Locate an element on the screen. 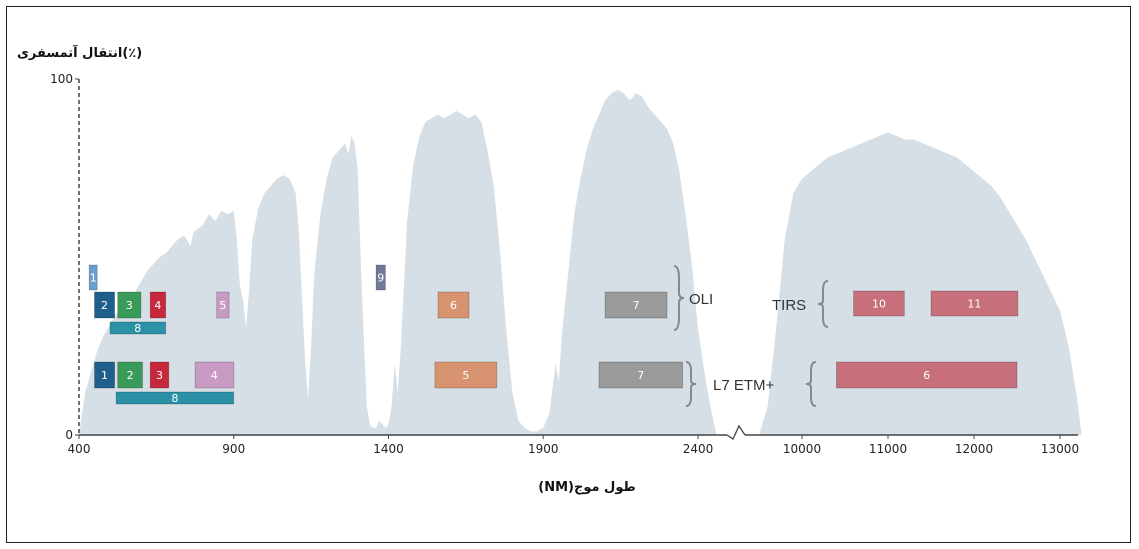 The width and height of the screenshot is (1139, 549). y-axis-label: انتقال آتمسفری(٪) is located at coordinates (79, 52).